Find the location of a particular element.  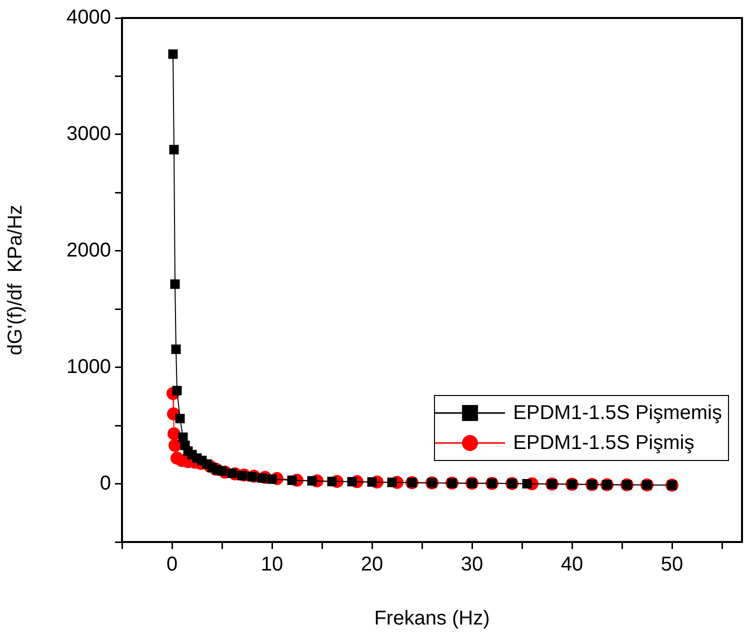

x-axis-title: Frekans (Hz) is located at coordinates (432, 619).